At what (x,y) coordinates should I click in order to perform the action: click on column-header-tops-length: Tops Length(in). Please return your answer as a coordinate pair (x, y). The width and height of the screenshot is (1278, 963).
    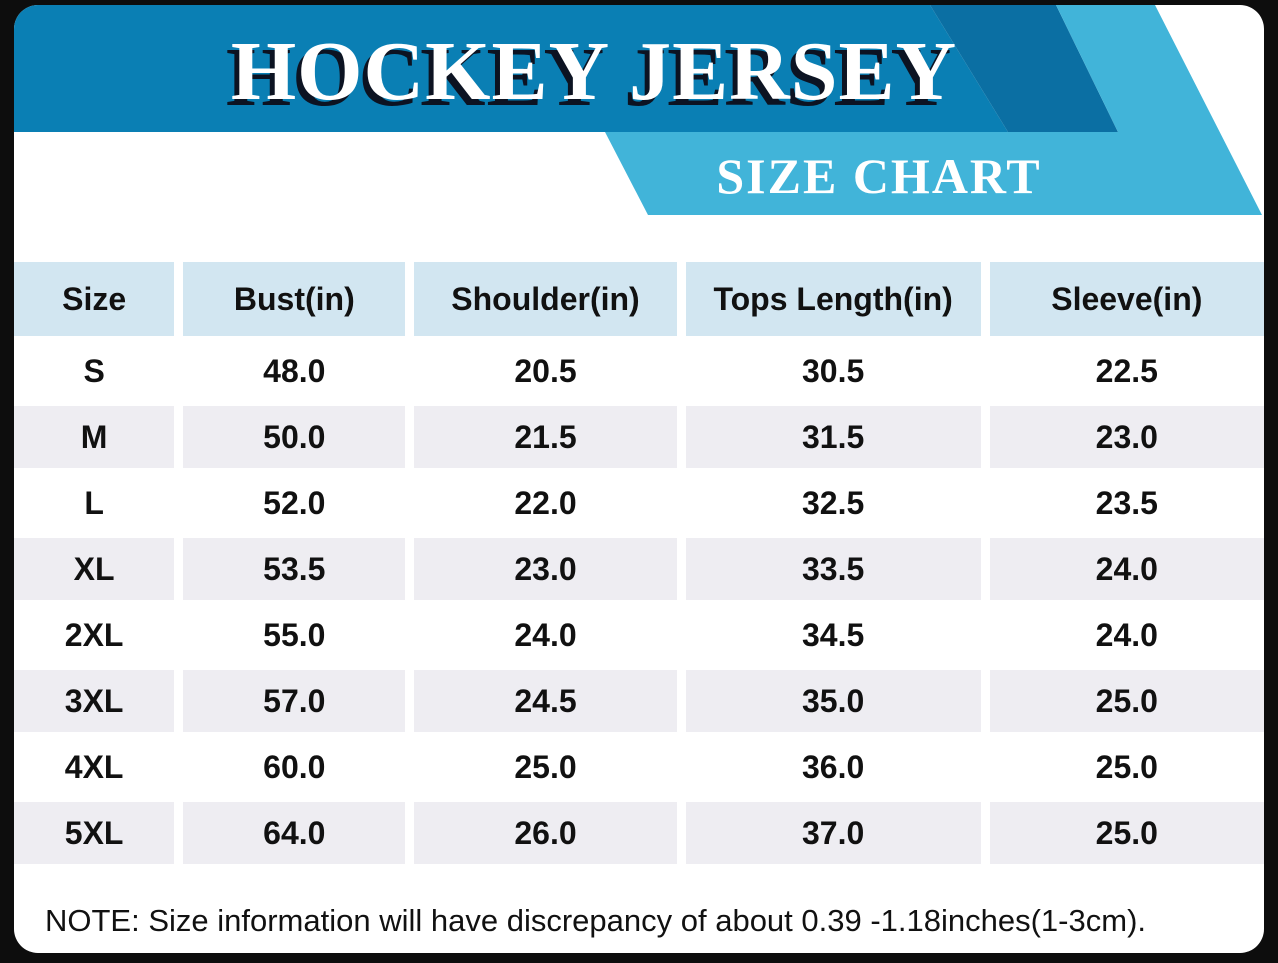
    Looking at the image, I should click on (833, 299).